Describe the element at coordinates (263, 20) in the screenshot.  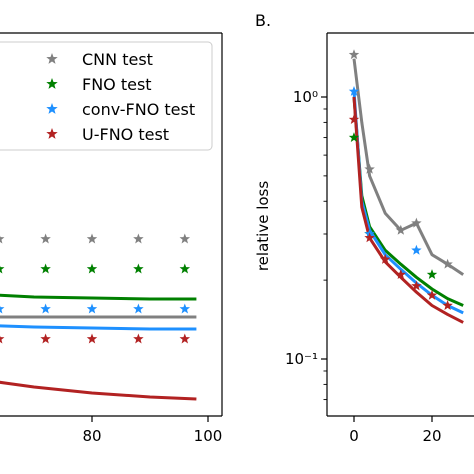
I see `panel-b-letter: B.` at that location.